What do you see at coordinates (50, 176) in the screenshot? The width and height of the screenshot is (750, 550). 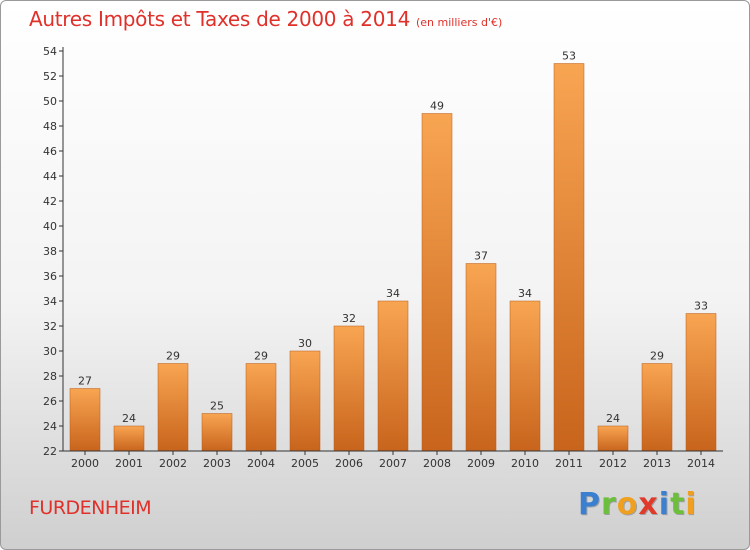 I see `y-tick-label: 44` at bounding box center [50, 176].